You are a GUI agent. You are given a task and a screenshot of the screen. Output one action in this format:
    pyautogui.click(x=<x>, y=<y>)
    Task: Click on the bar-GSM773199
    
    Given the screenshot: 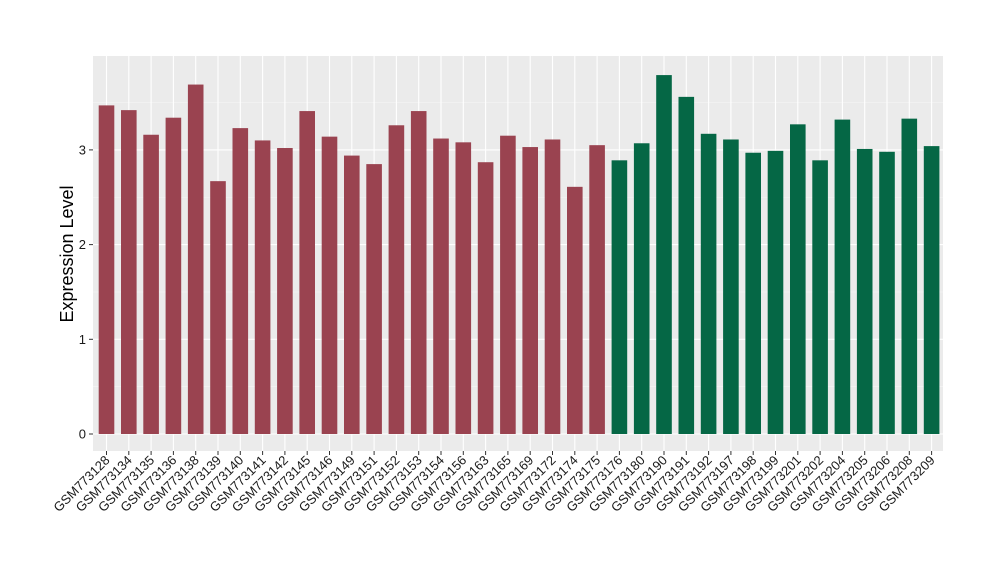 What is the action you would take?
    pyautogui.click(x=775, y=292)
    